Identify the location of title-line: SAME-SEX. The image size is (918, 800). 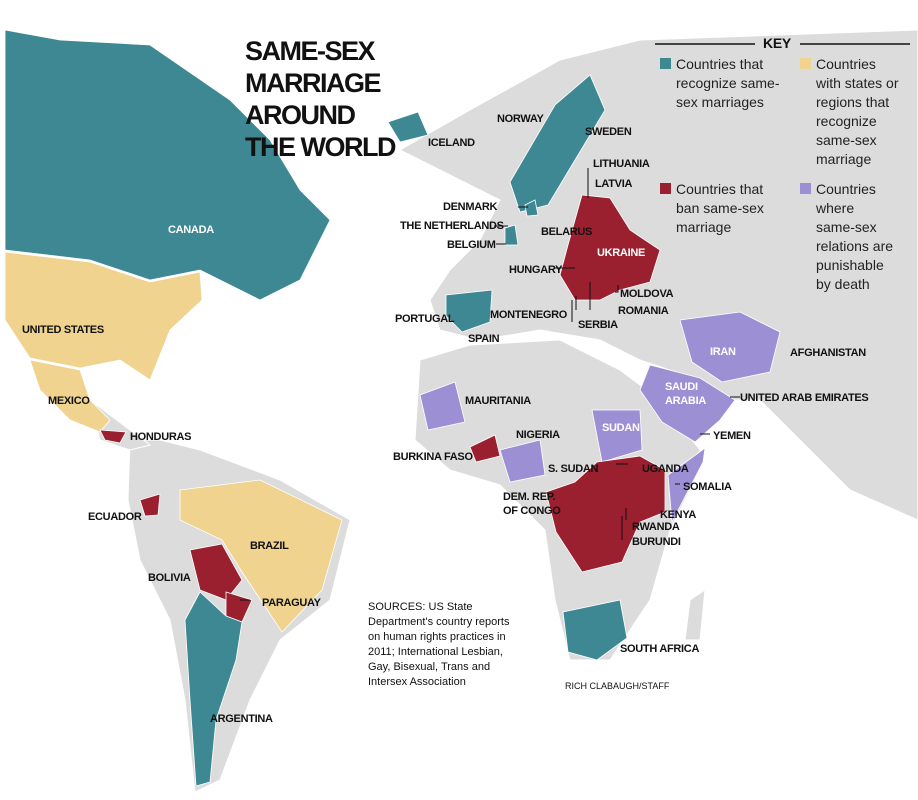
(310, 51).